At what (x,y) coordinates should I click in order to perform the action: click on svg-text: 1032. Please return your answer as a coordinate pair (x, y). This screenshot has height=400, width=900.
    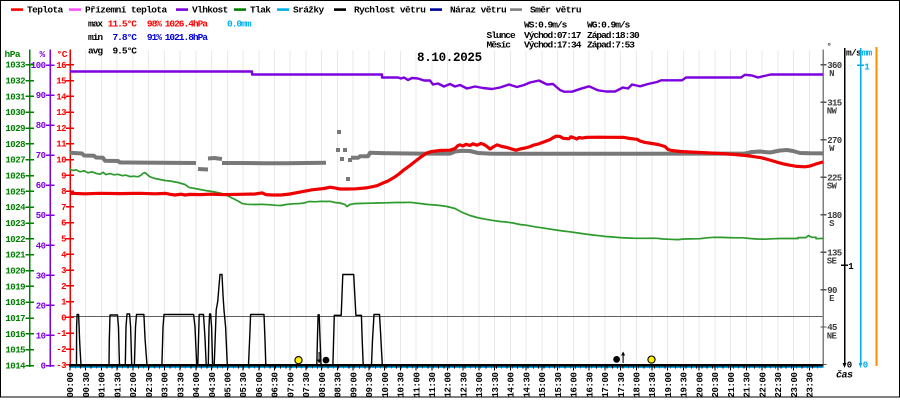
    Looking at the image, I should click on (15, 82).